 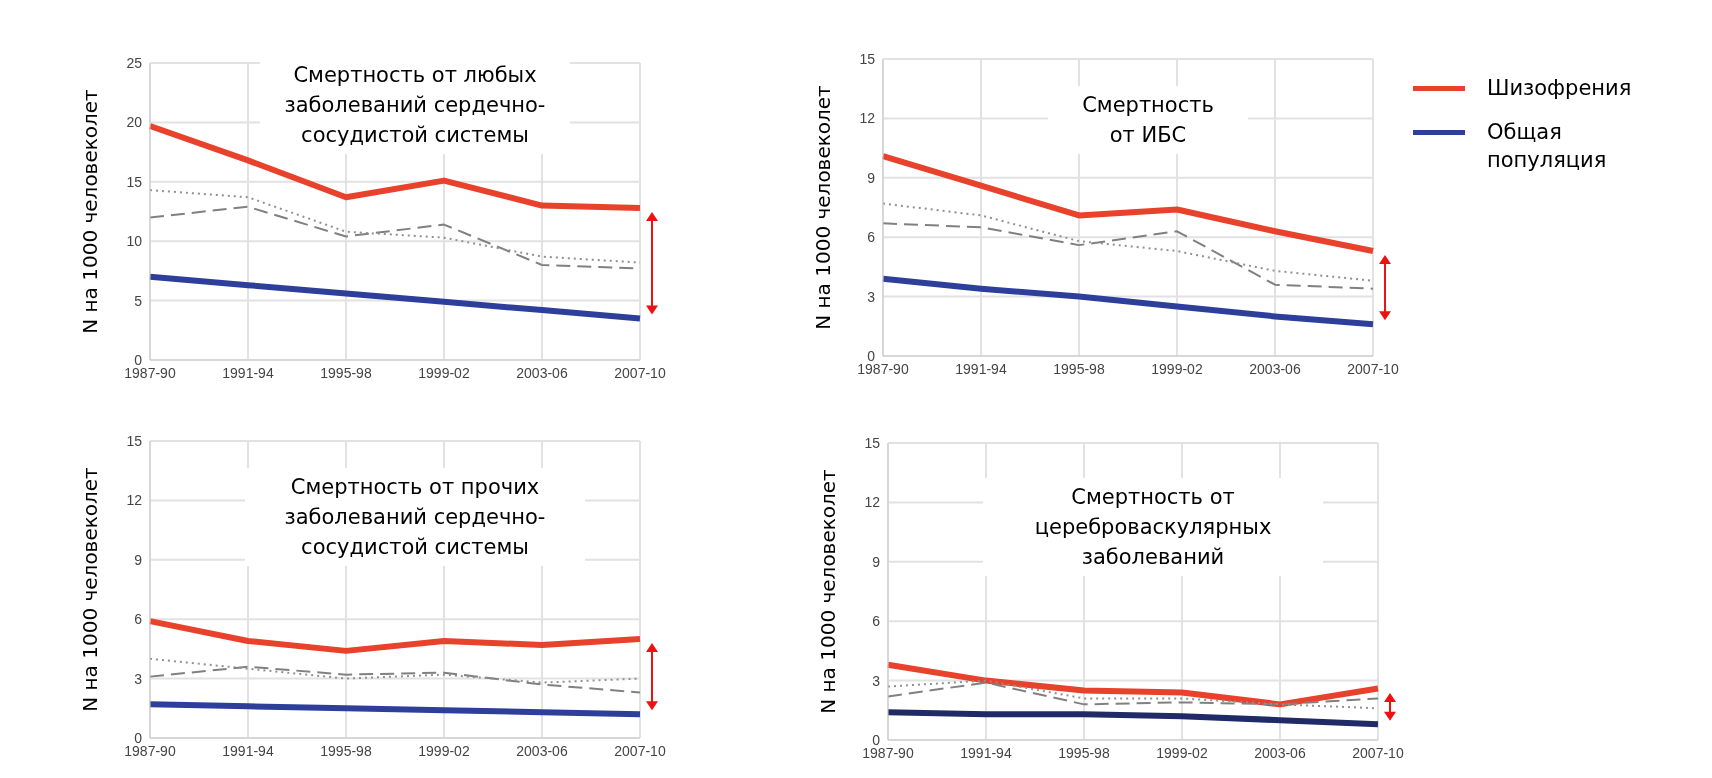 What do you see at coordinates (1560, 88) in the screenshot?
I see `legend-label: Шизофрения` at bounding box center [1560, 88].